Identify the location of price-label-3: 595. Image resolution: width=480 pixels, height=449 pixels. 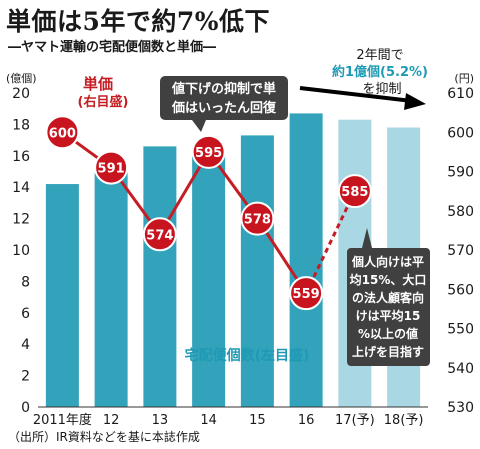
(208, 153).